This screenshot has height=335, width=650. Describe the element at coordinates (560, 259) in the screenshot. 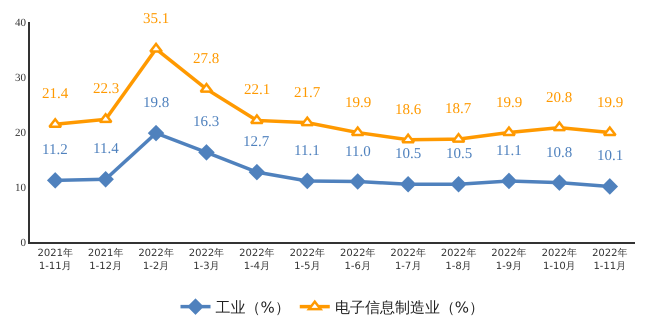

I see `x-tick-label: 2022年 1-10月` at that location.